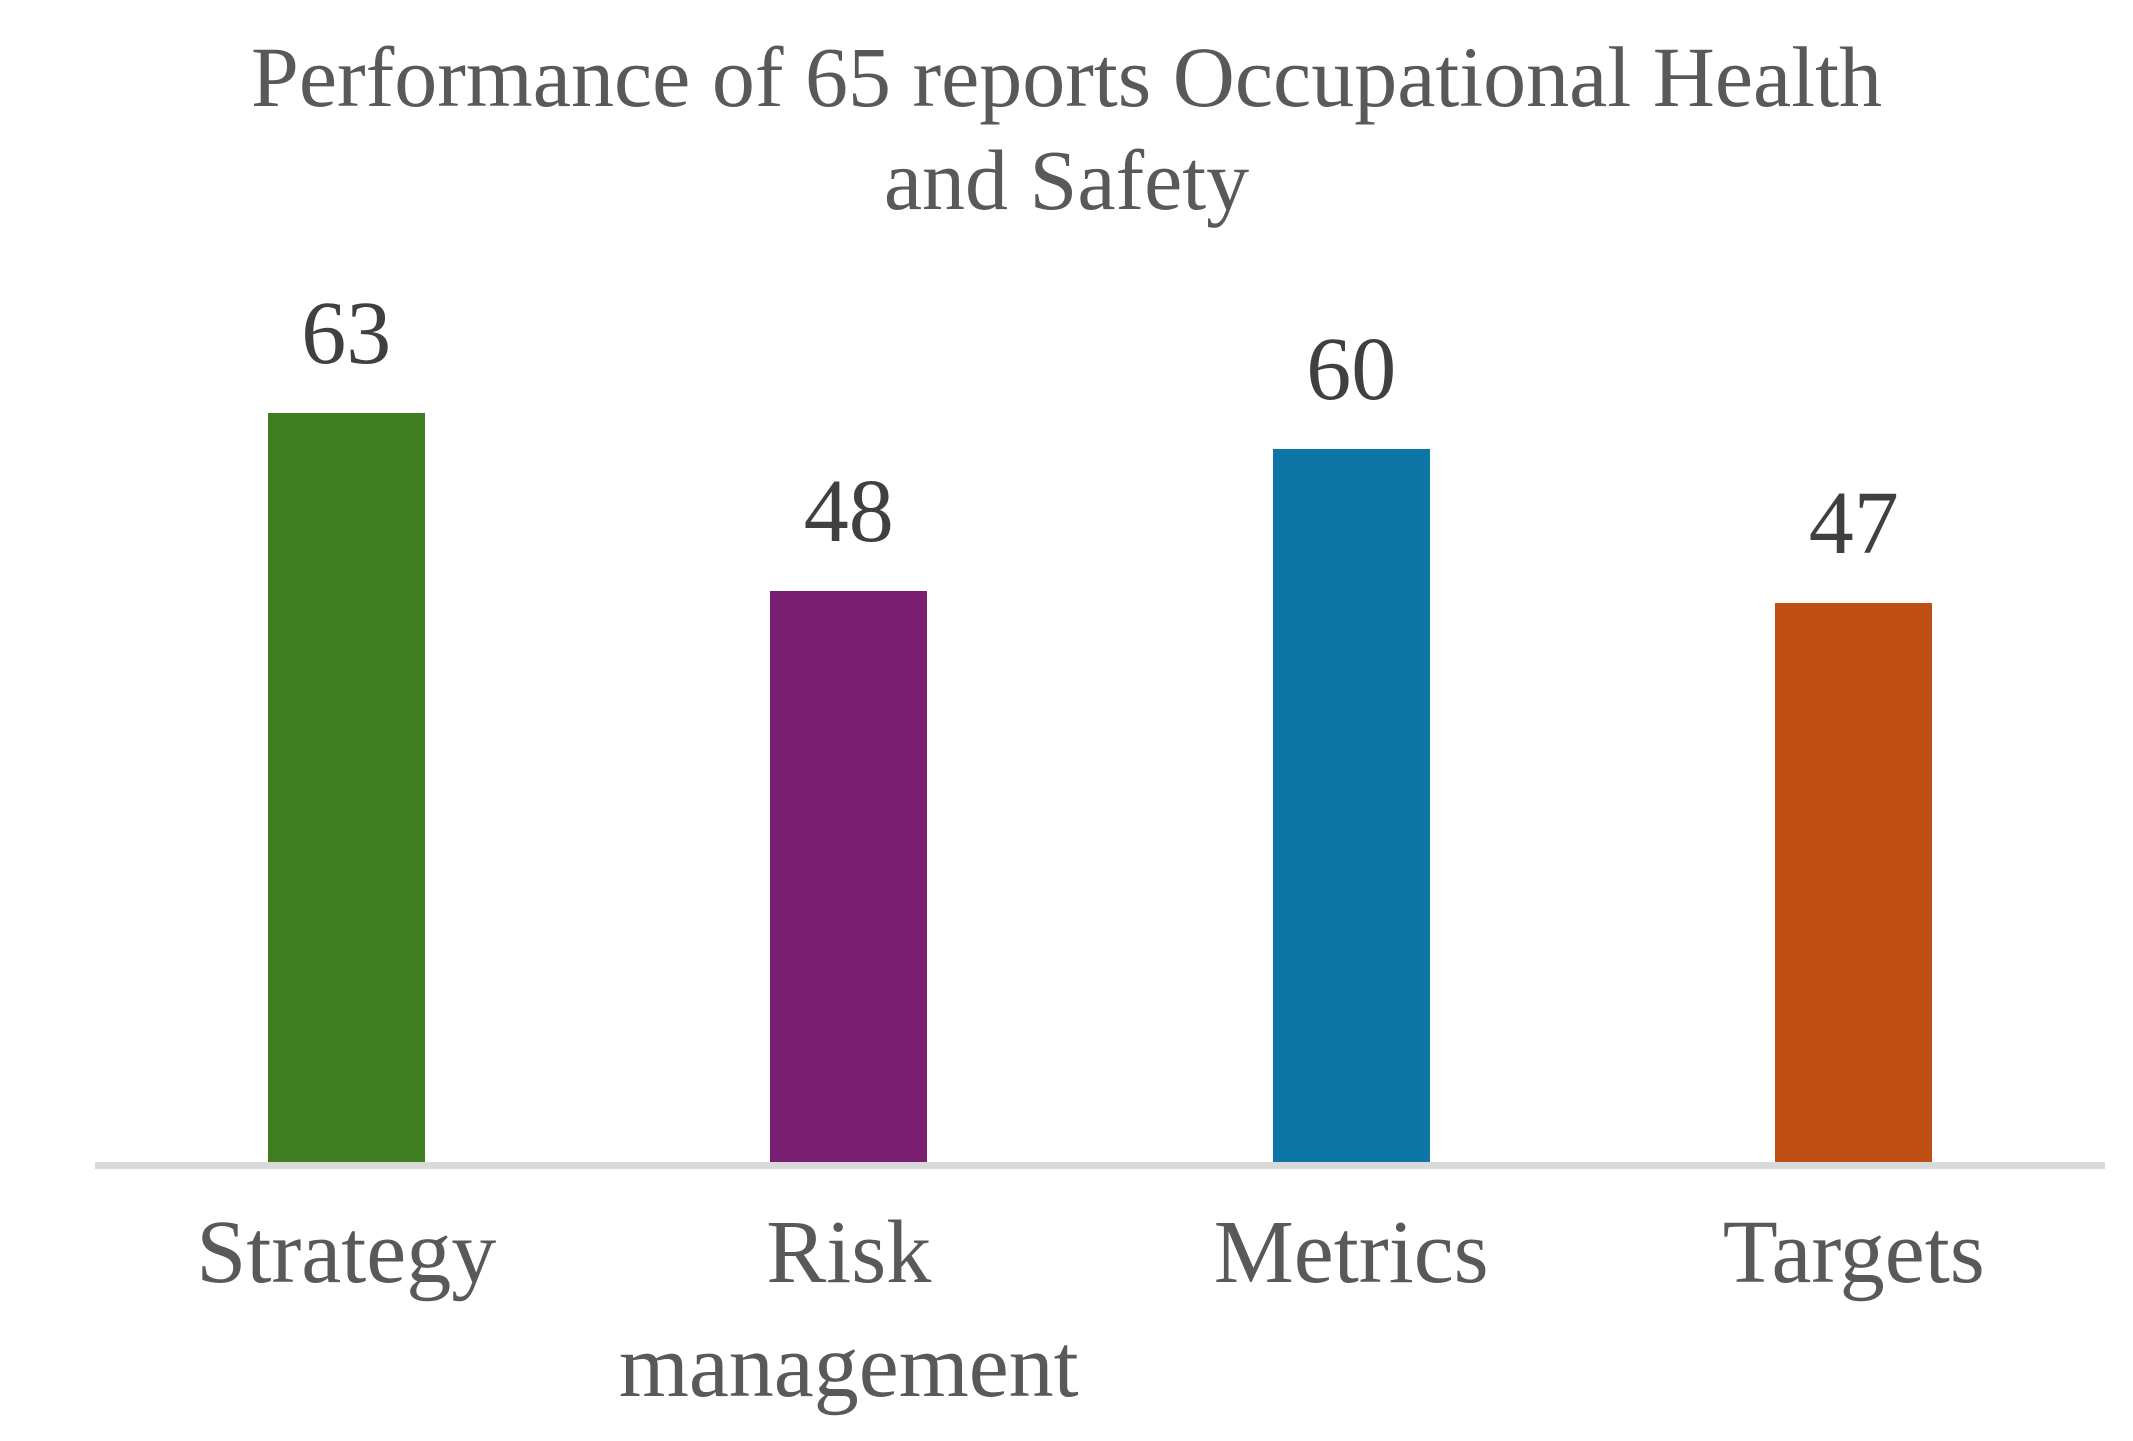 The height and width of the screenshot is (1441, 2133). Describe the element at coordinates (1351, 805) in the screenshot. I see `bar-metrics` at that location.